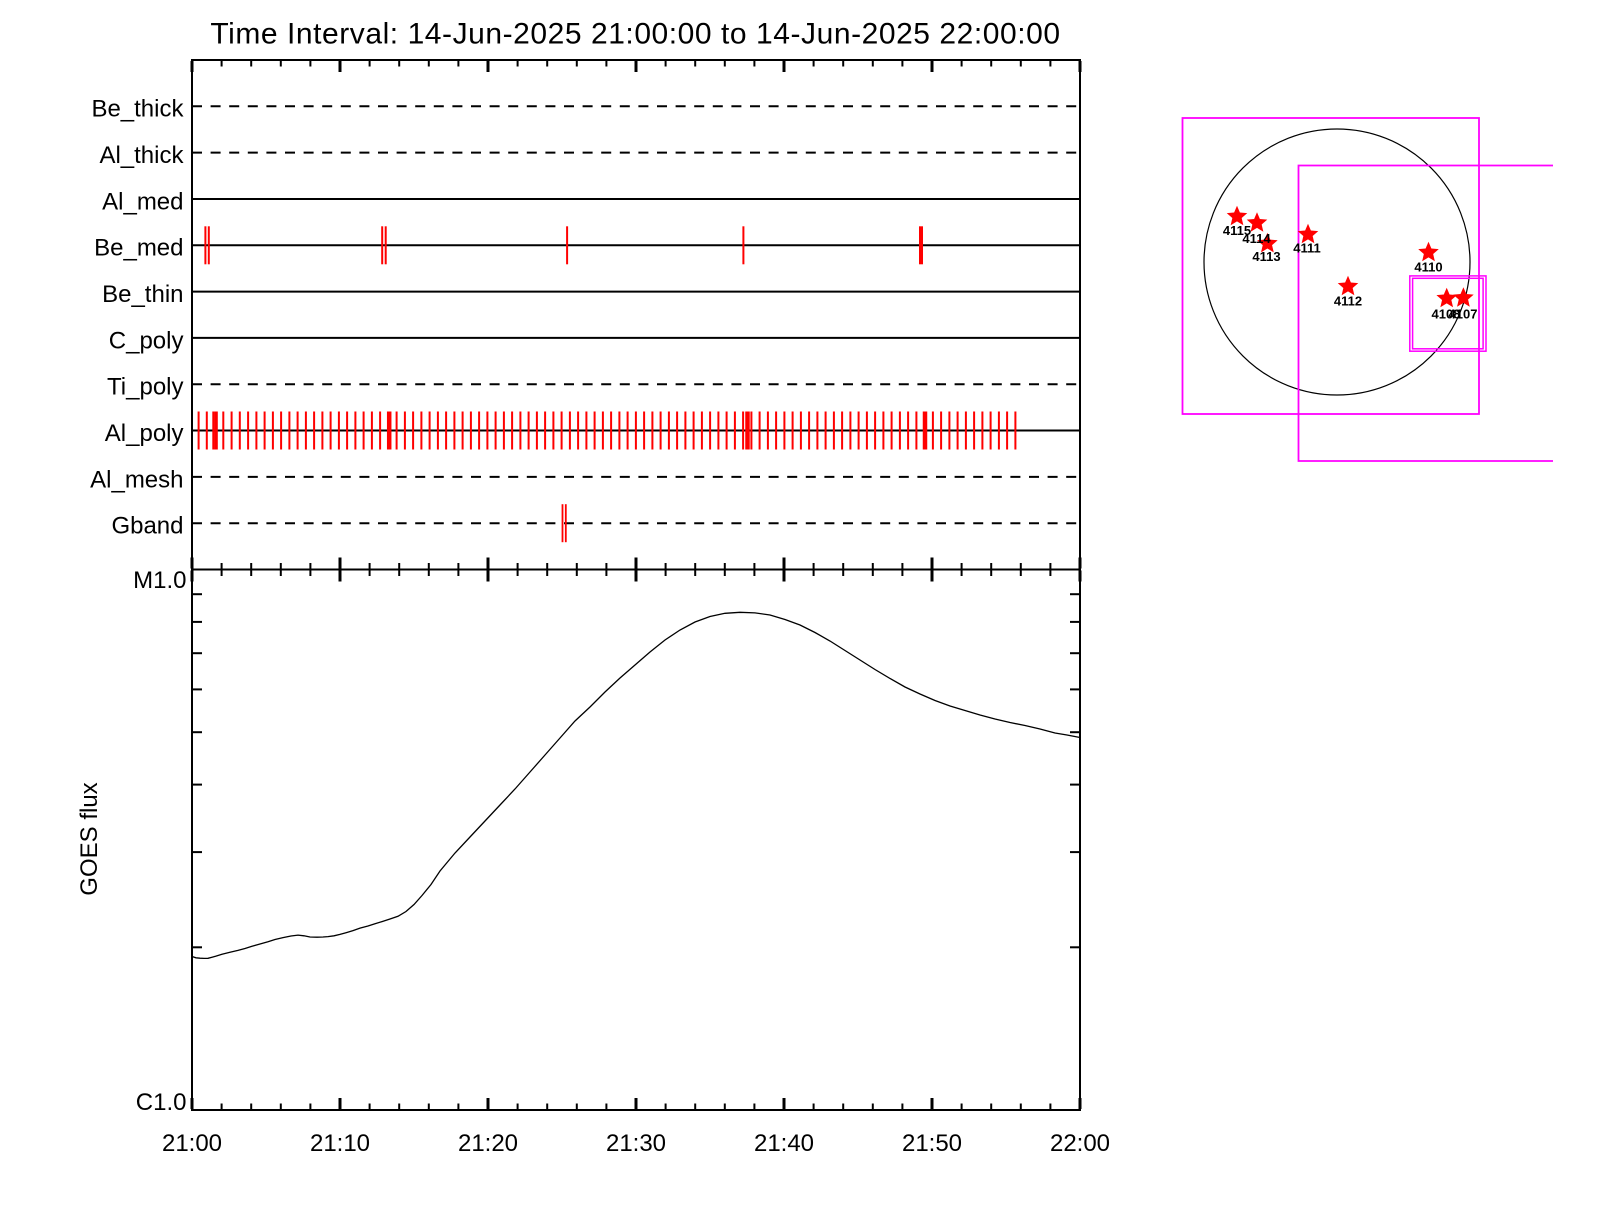 The width and height of the screenshot is (1600, 1205). What do you see at coordinates (159, 580) in the screenshot?
I see `svg-text: M1.0` at bounding box center [159, 580].